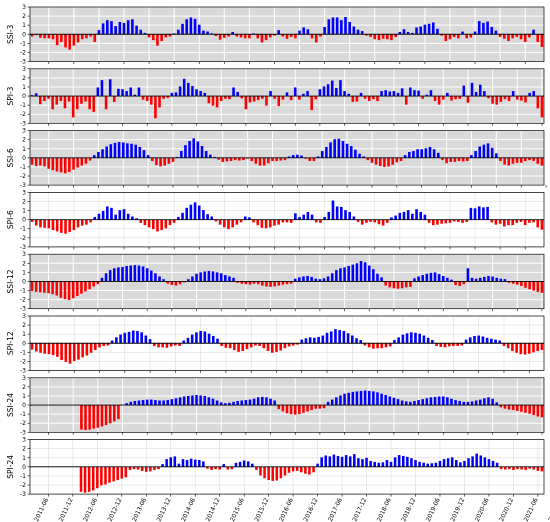 The image size is (550, 522). What do you see at coordinates (23, 176) in the screenshot?
I see `y-tick-label: -2` at bounding box center [23, 176].